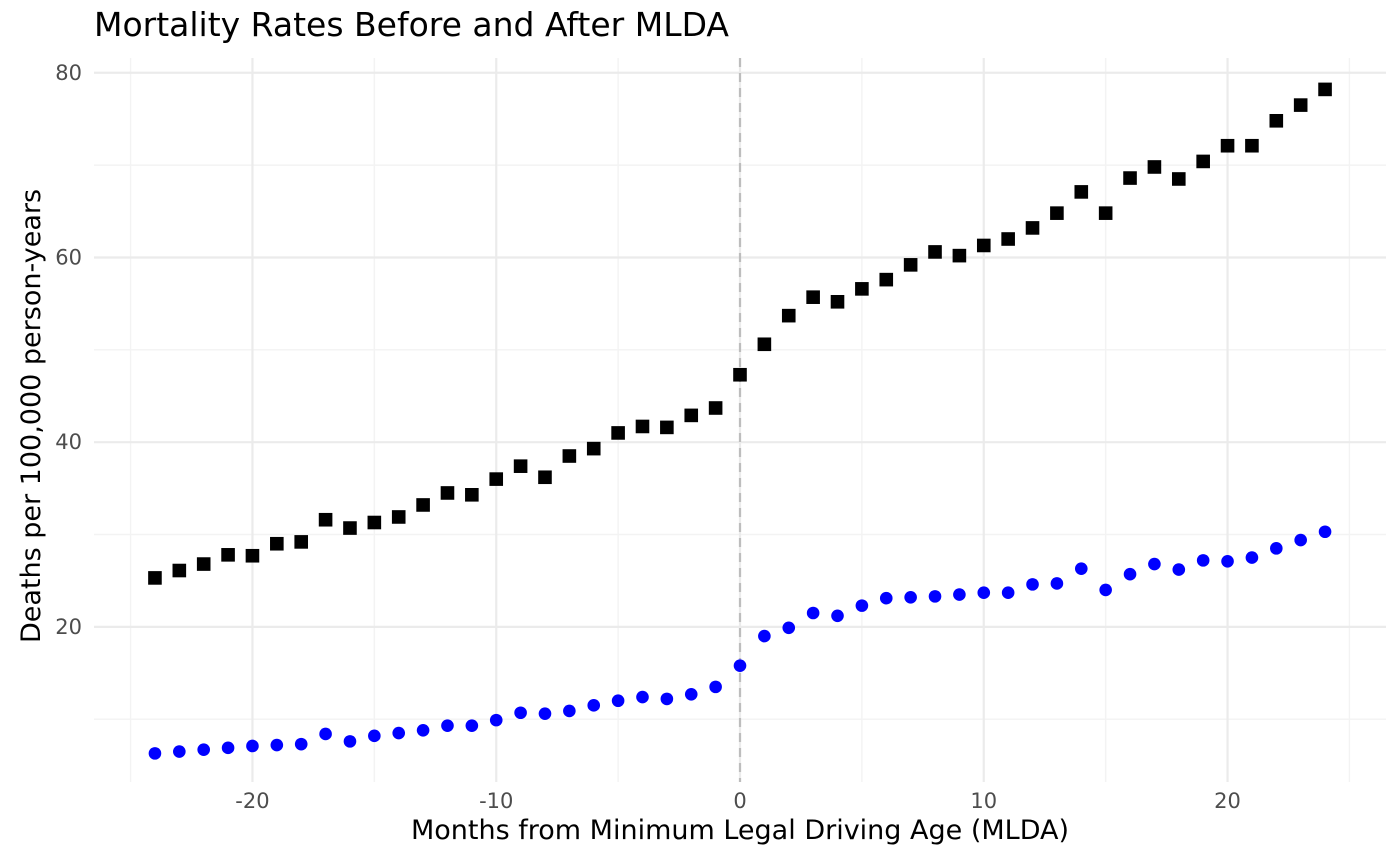 This screenshot has height=862, width=1392. Describe the element at coordinates (411, 24) in the screenshot. I see `chart-title: Mortality Rates Before and After MLDA` at that location.